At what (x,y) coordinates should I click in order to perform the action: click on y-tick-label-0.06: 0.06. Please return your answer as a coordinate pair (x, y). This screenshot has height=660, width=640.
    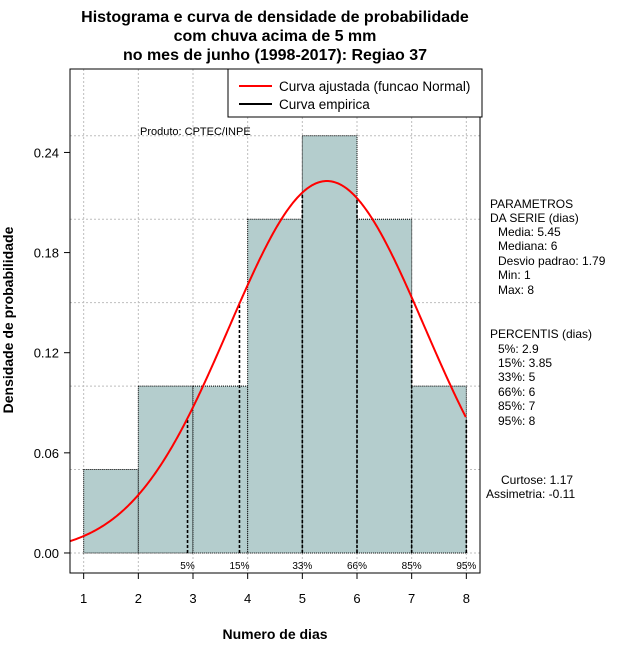
    Looking at the image, I should click on (46, 453).